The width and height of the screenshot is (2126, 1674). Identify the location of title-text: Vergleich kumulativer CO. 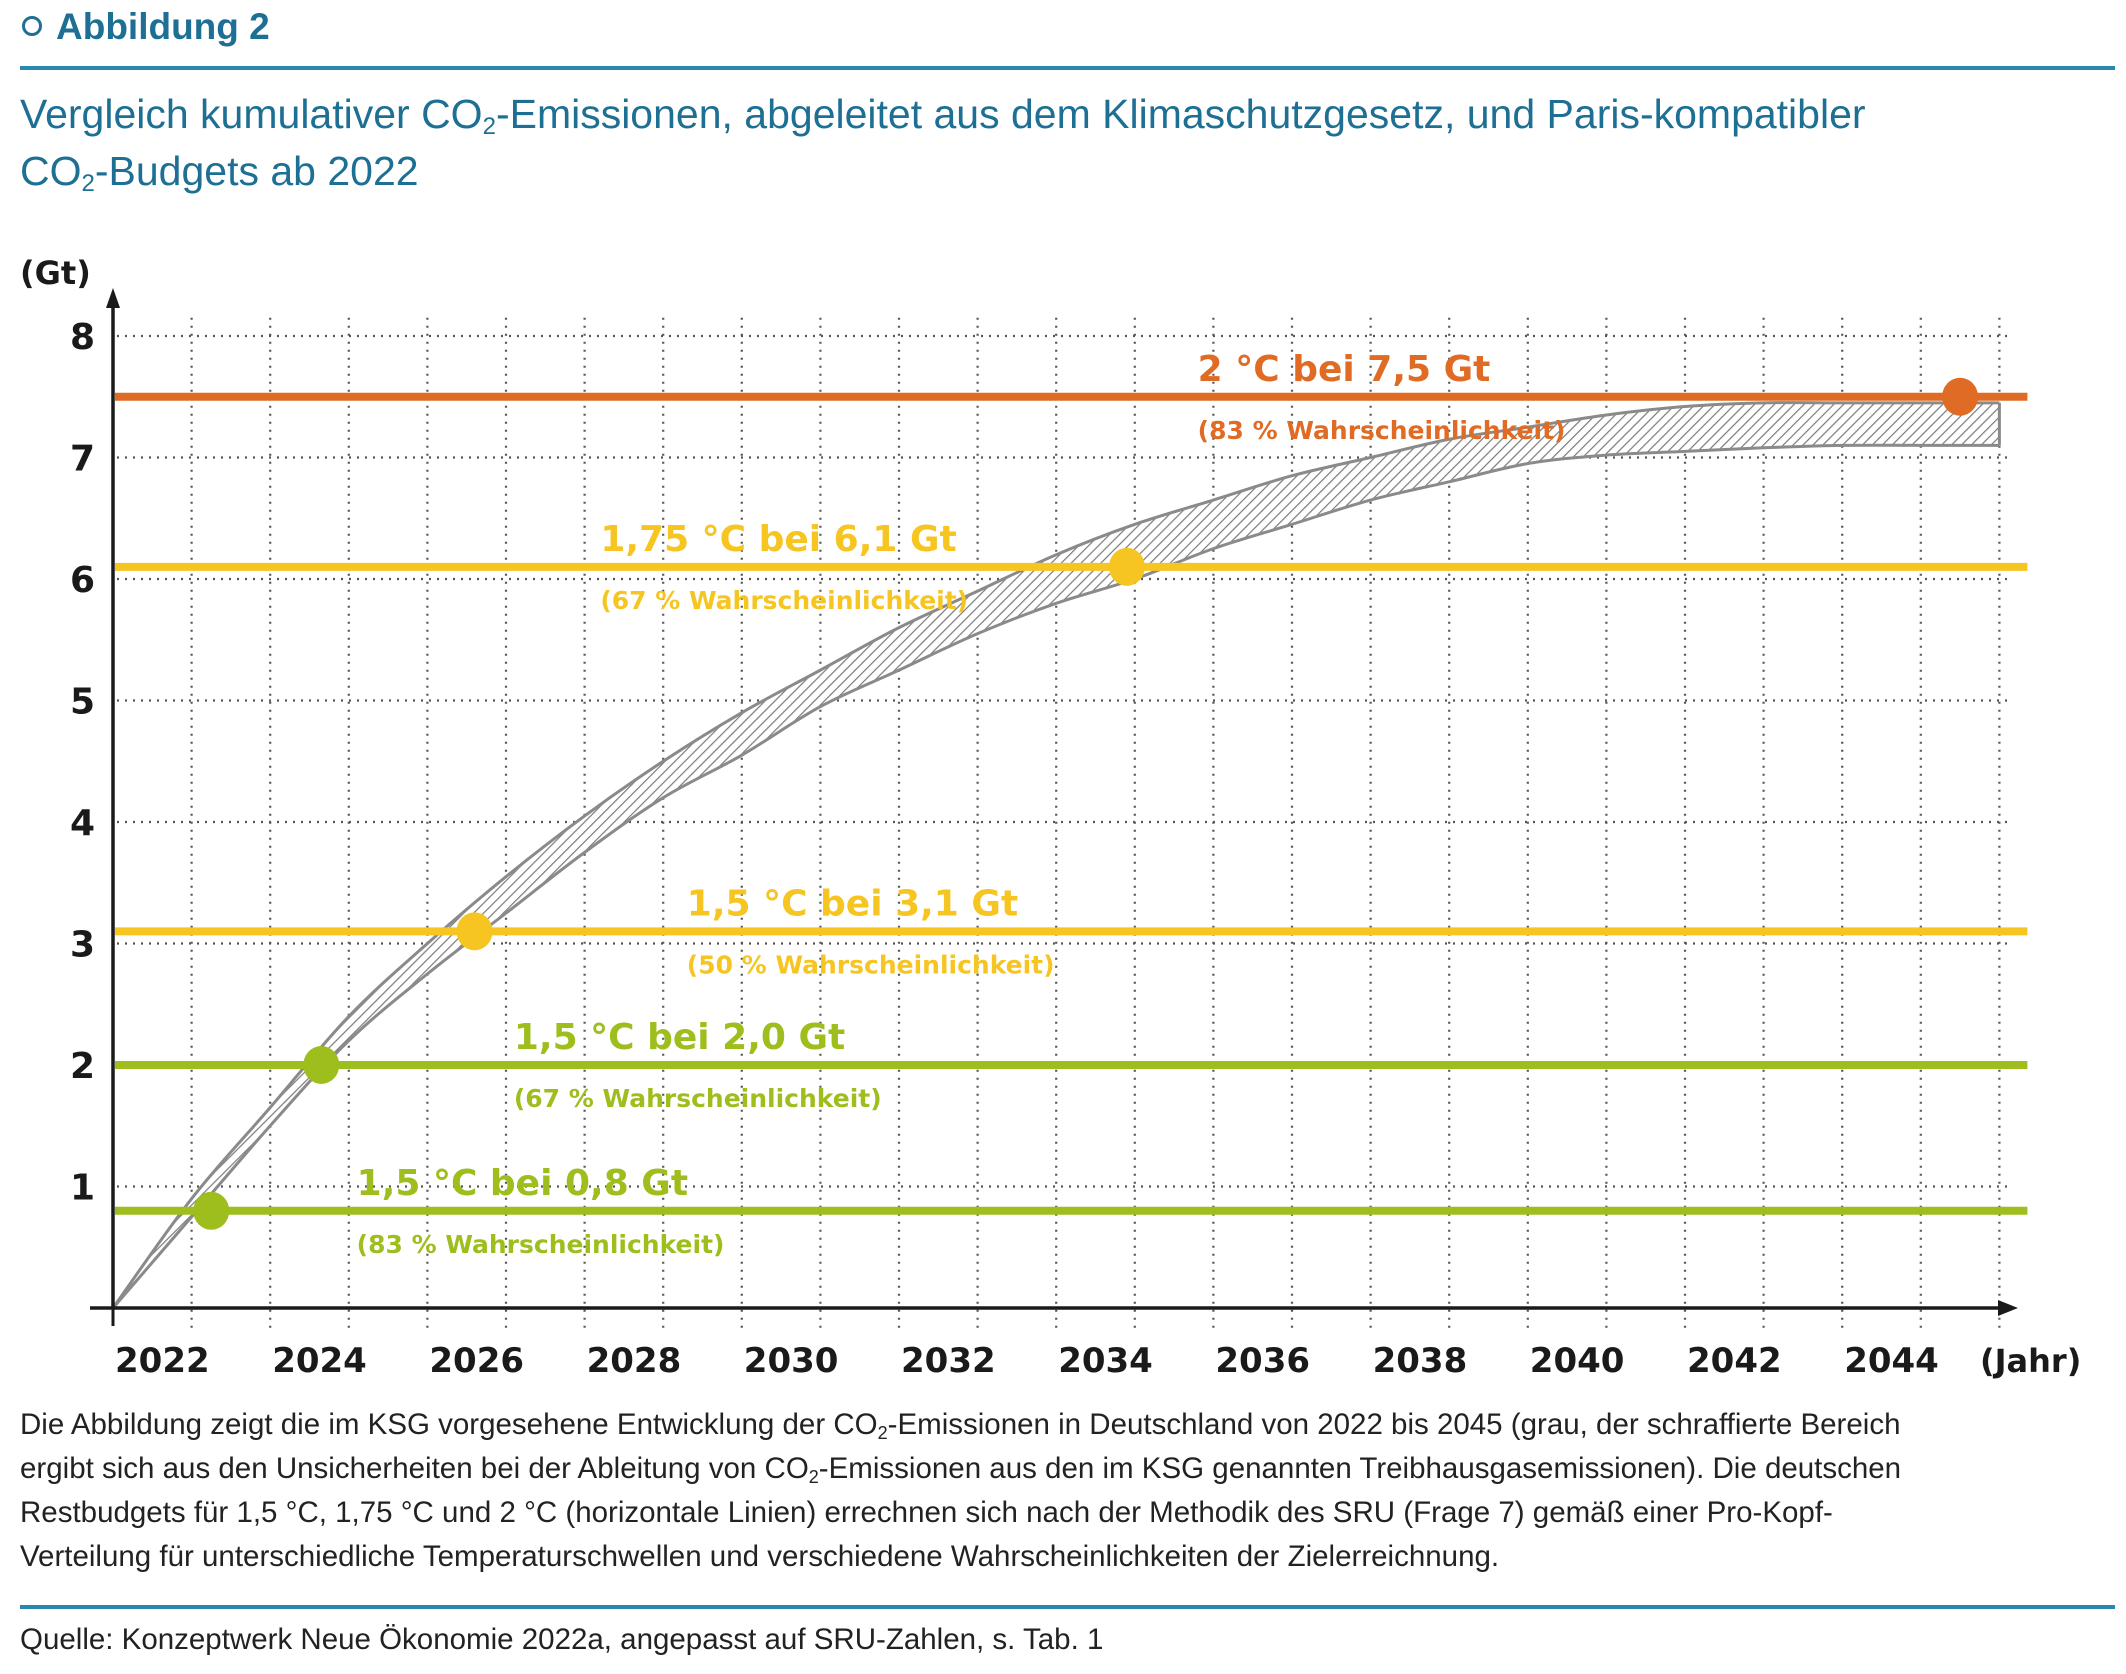
(251, 114).